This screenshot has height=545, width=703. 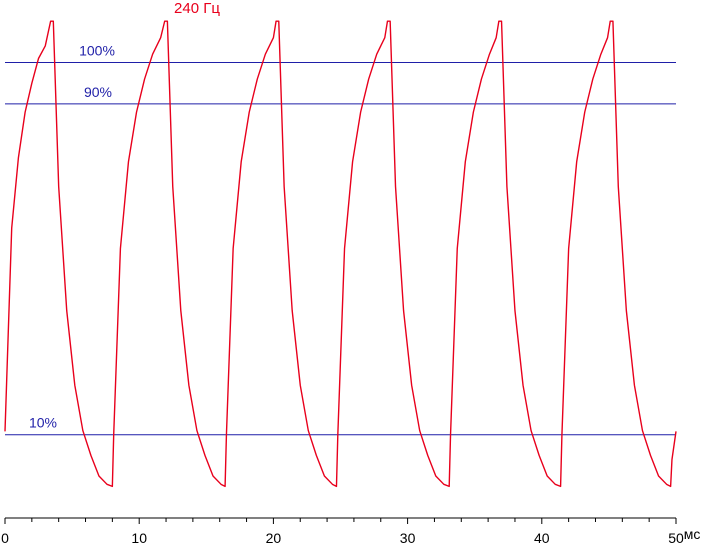 I want to click on x-tick-label-20: 20, so click(x=274, y=537).